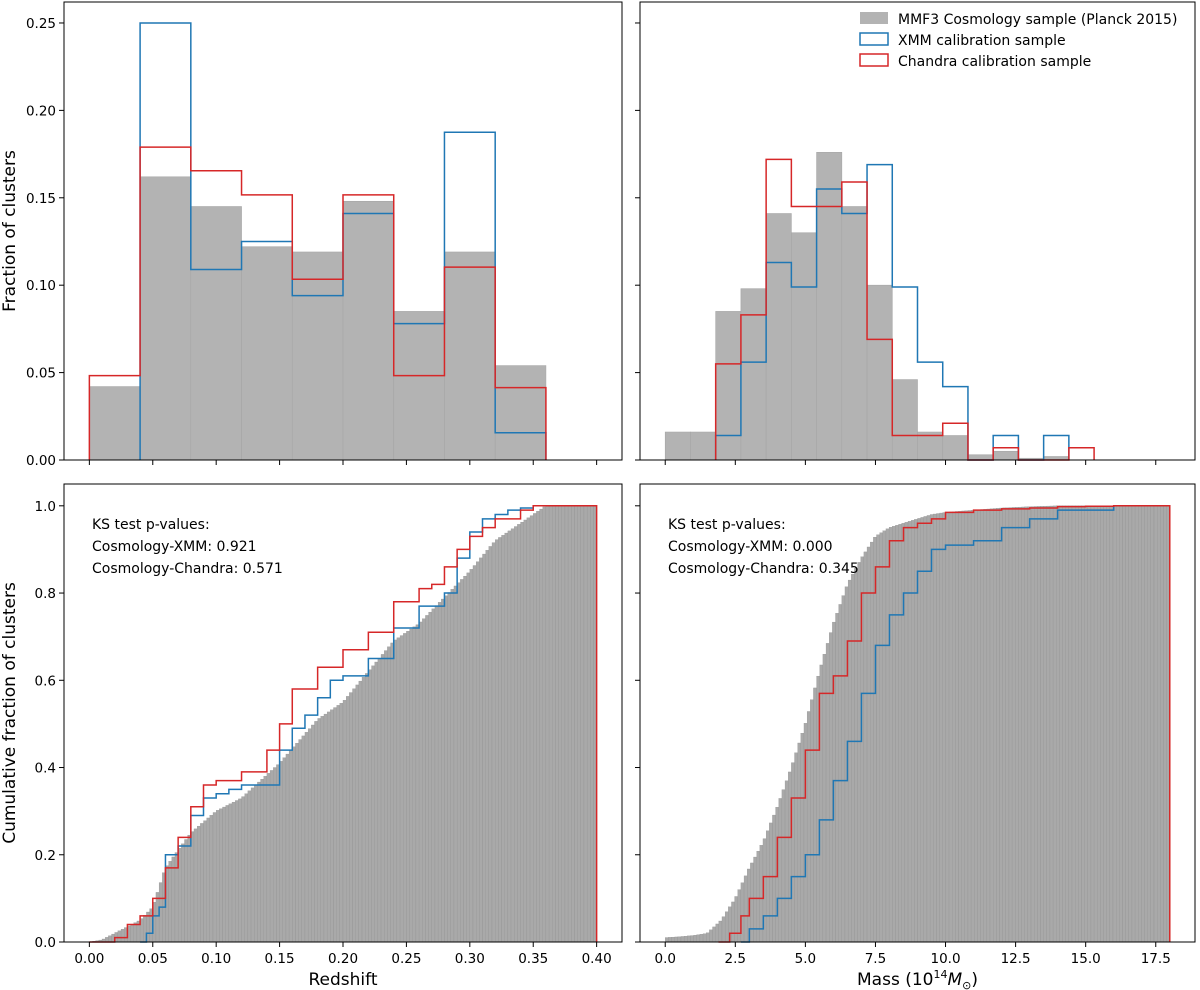 The image size is (1200, 990). Describe the element at coordinates (45, 242) in the screenshot. I see `y-axis: 0.00 0.05 0.10 0.15 0.20 0.25` at that location.